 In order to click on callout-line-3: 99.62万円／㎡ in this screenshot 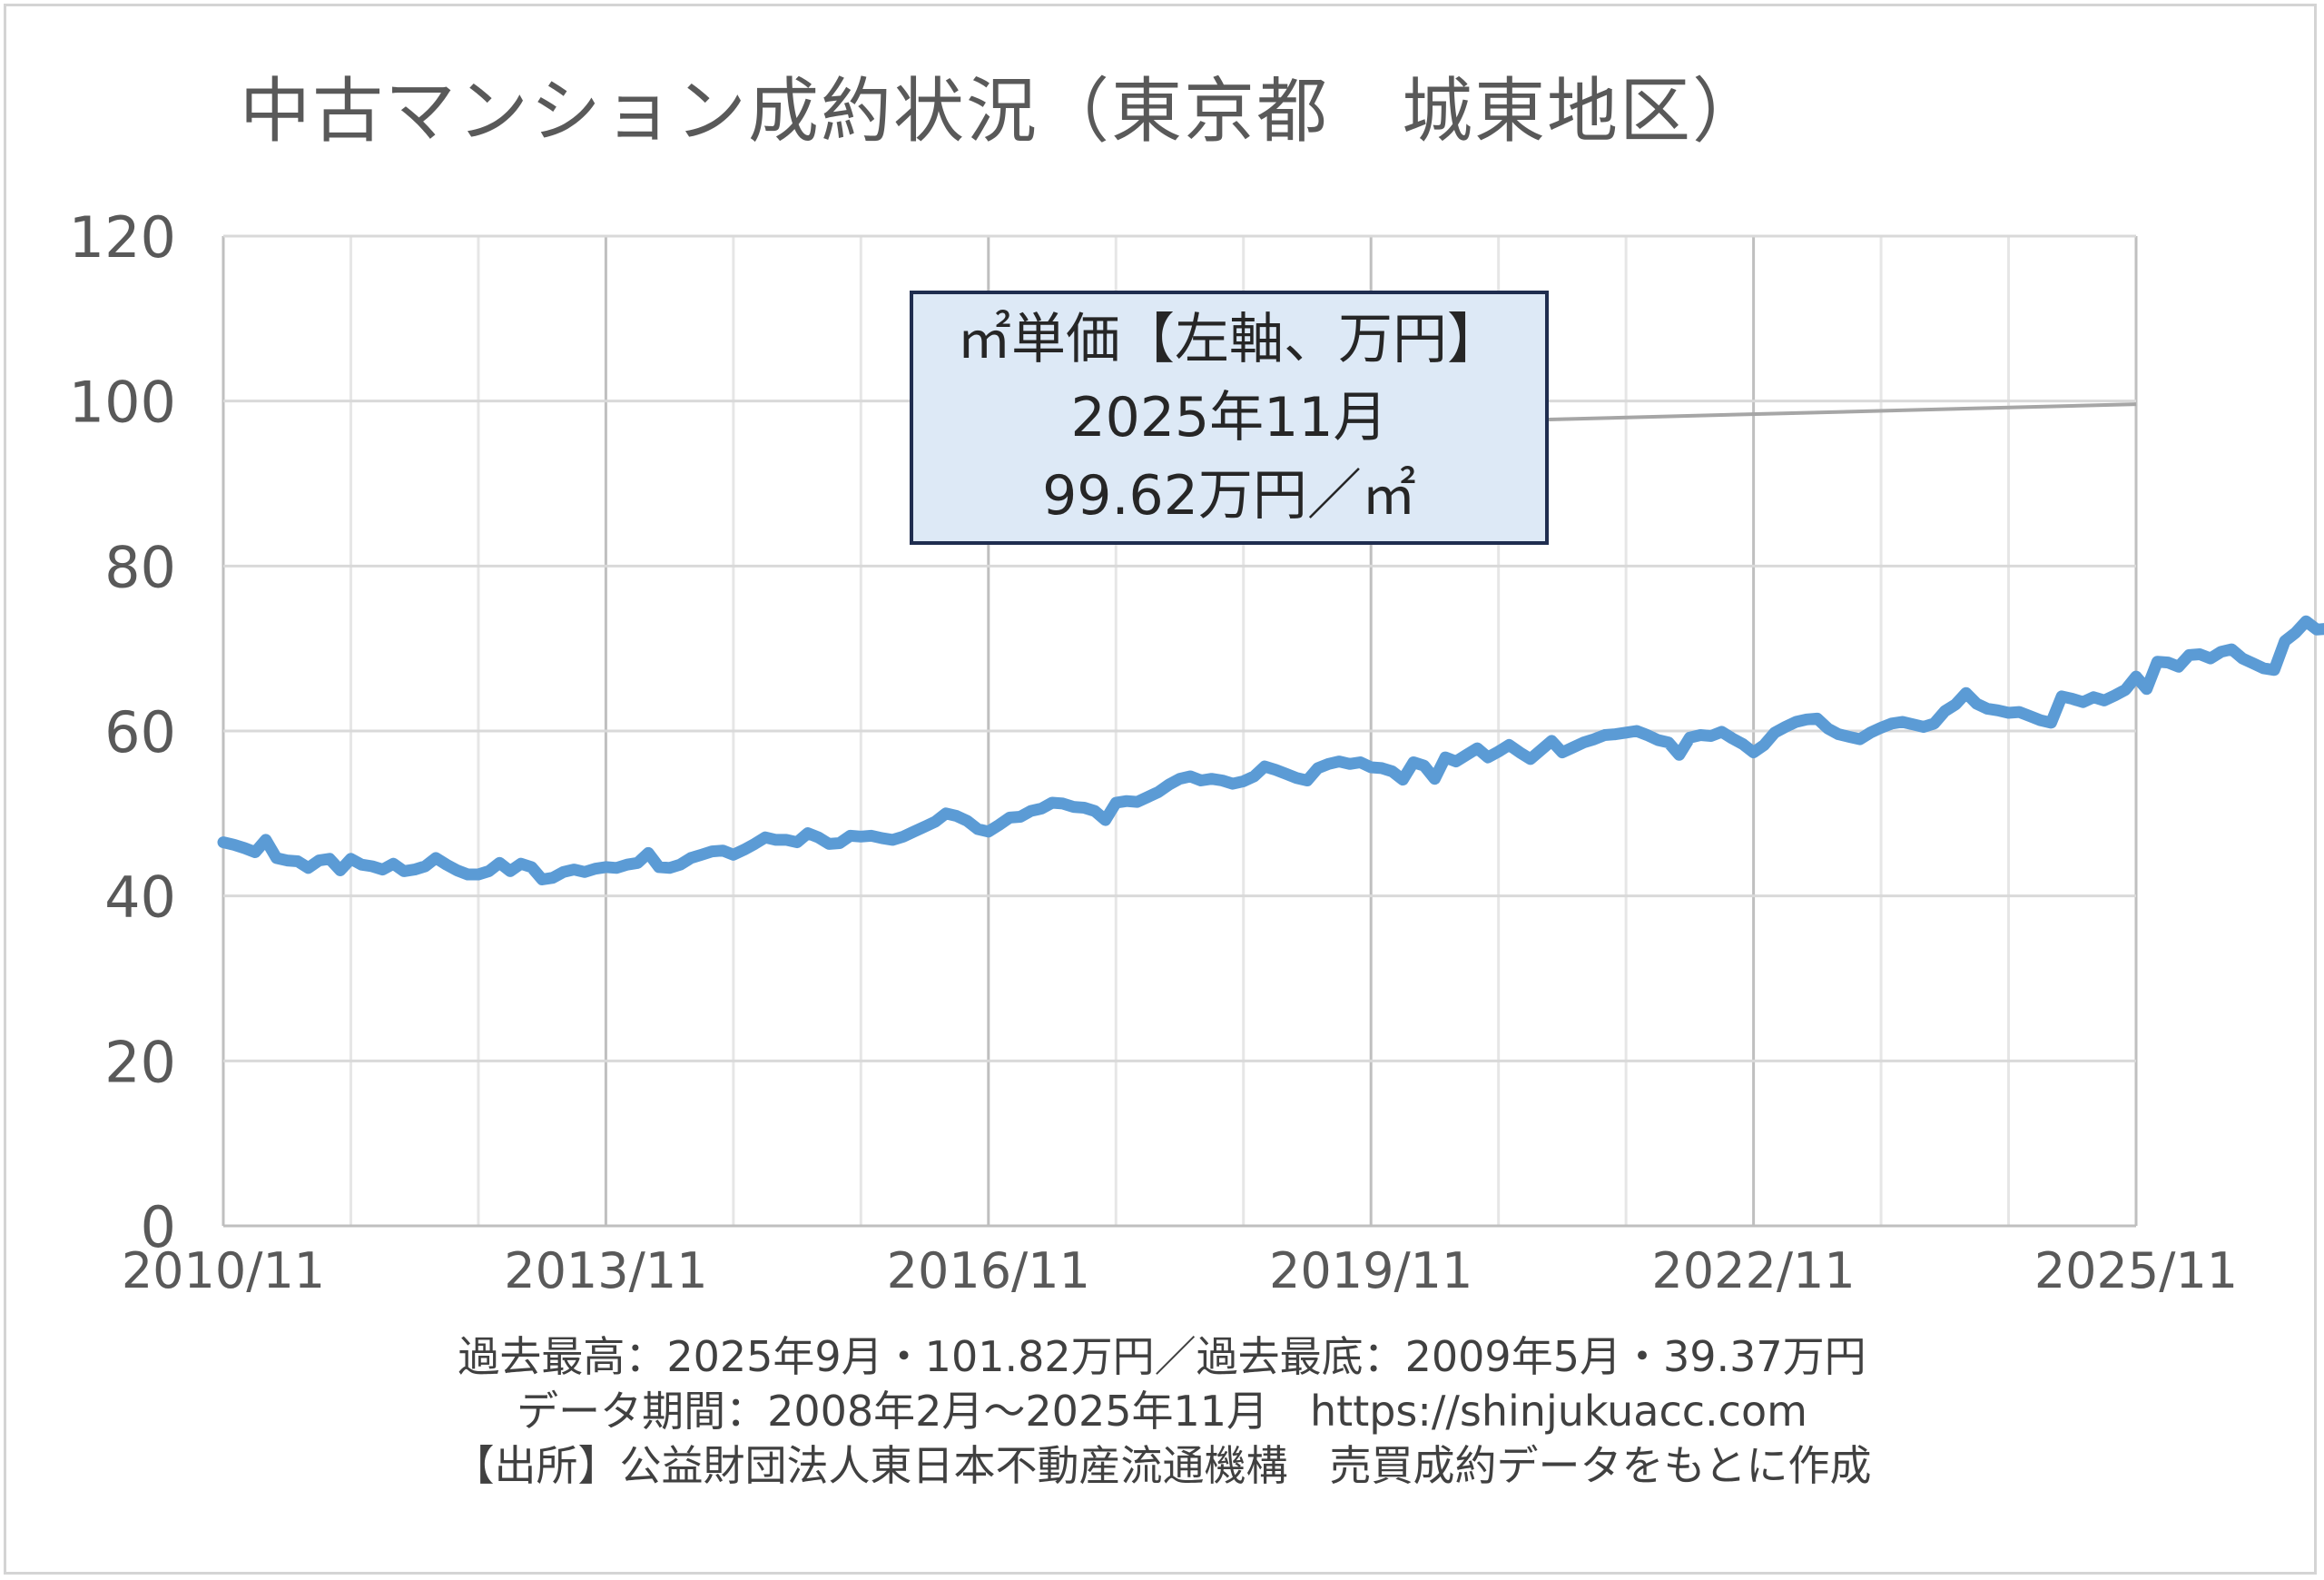, I will do `click(1229, 496)`.